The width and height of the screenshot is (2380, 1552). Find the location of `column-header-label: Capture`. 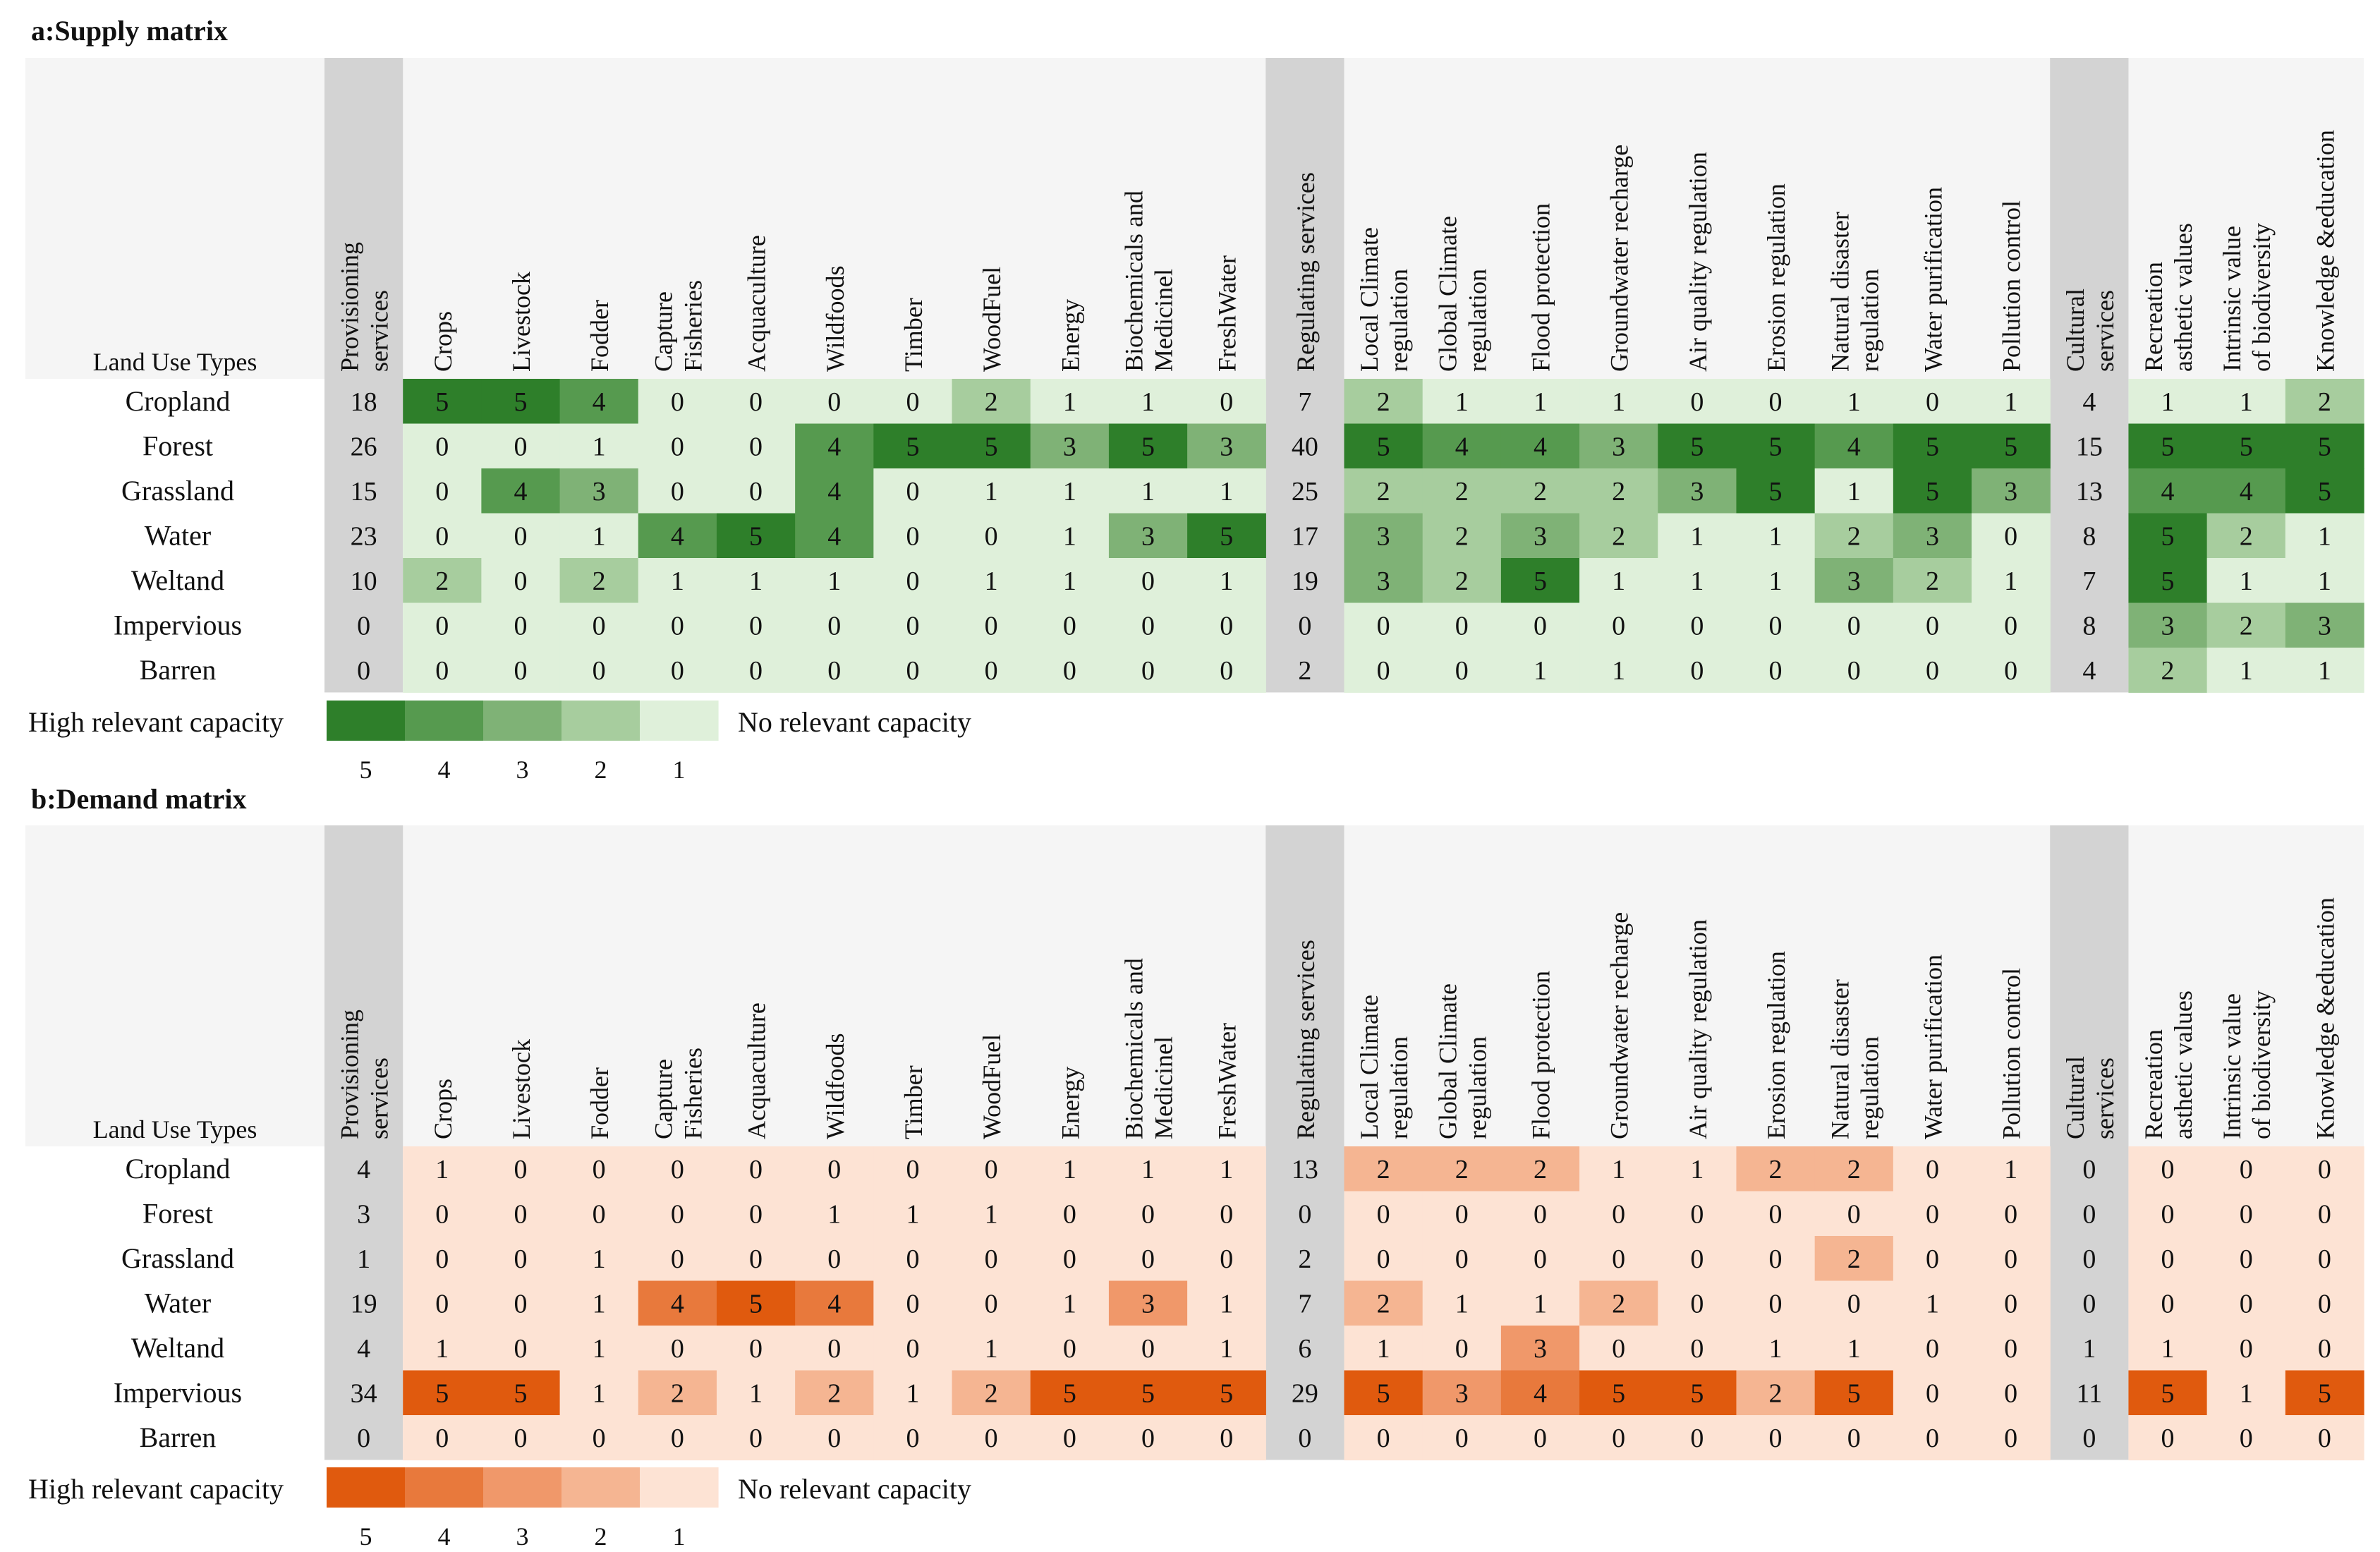

column-header-label: Capture is located at coordinates (663, 1099).